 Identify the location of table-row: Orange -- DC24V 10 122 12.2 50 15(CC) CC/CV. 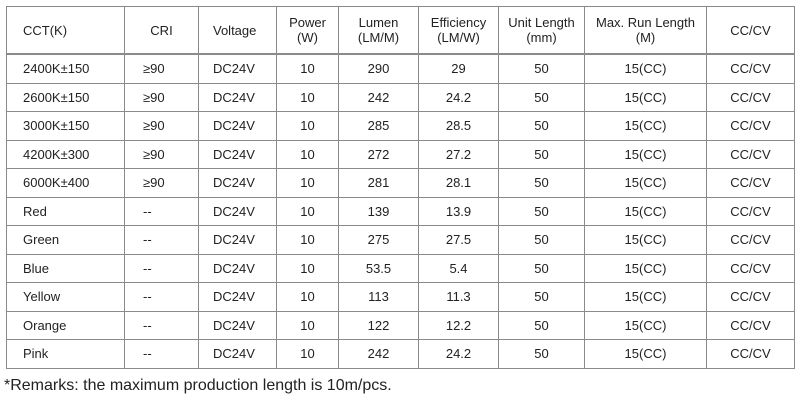
(400, 325).